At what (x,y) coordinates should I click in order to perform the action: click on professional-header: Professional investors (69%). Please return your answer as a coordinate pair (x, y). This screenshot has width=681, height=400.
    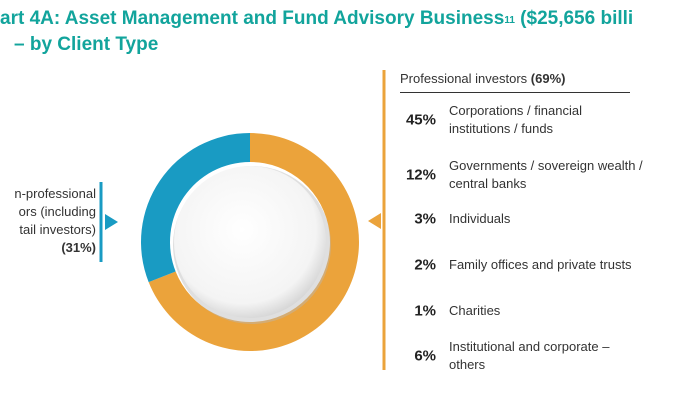
    Looking at the image, I should click on (515, 81).